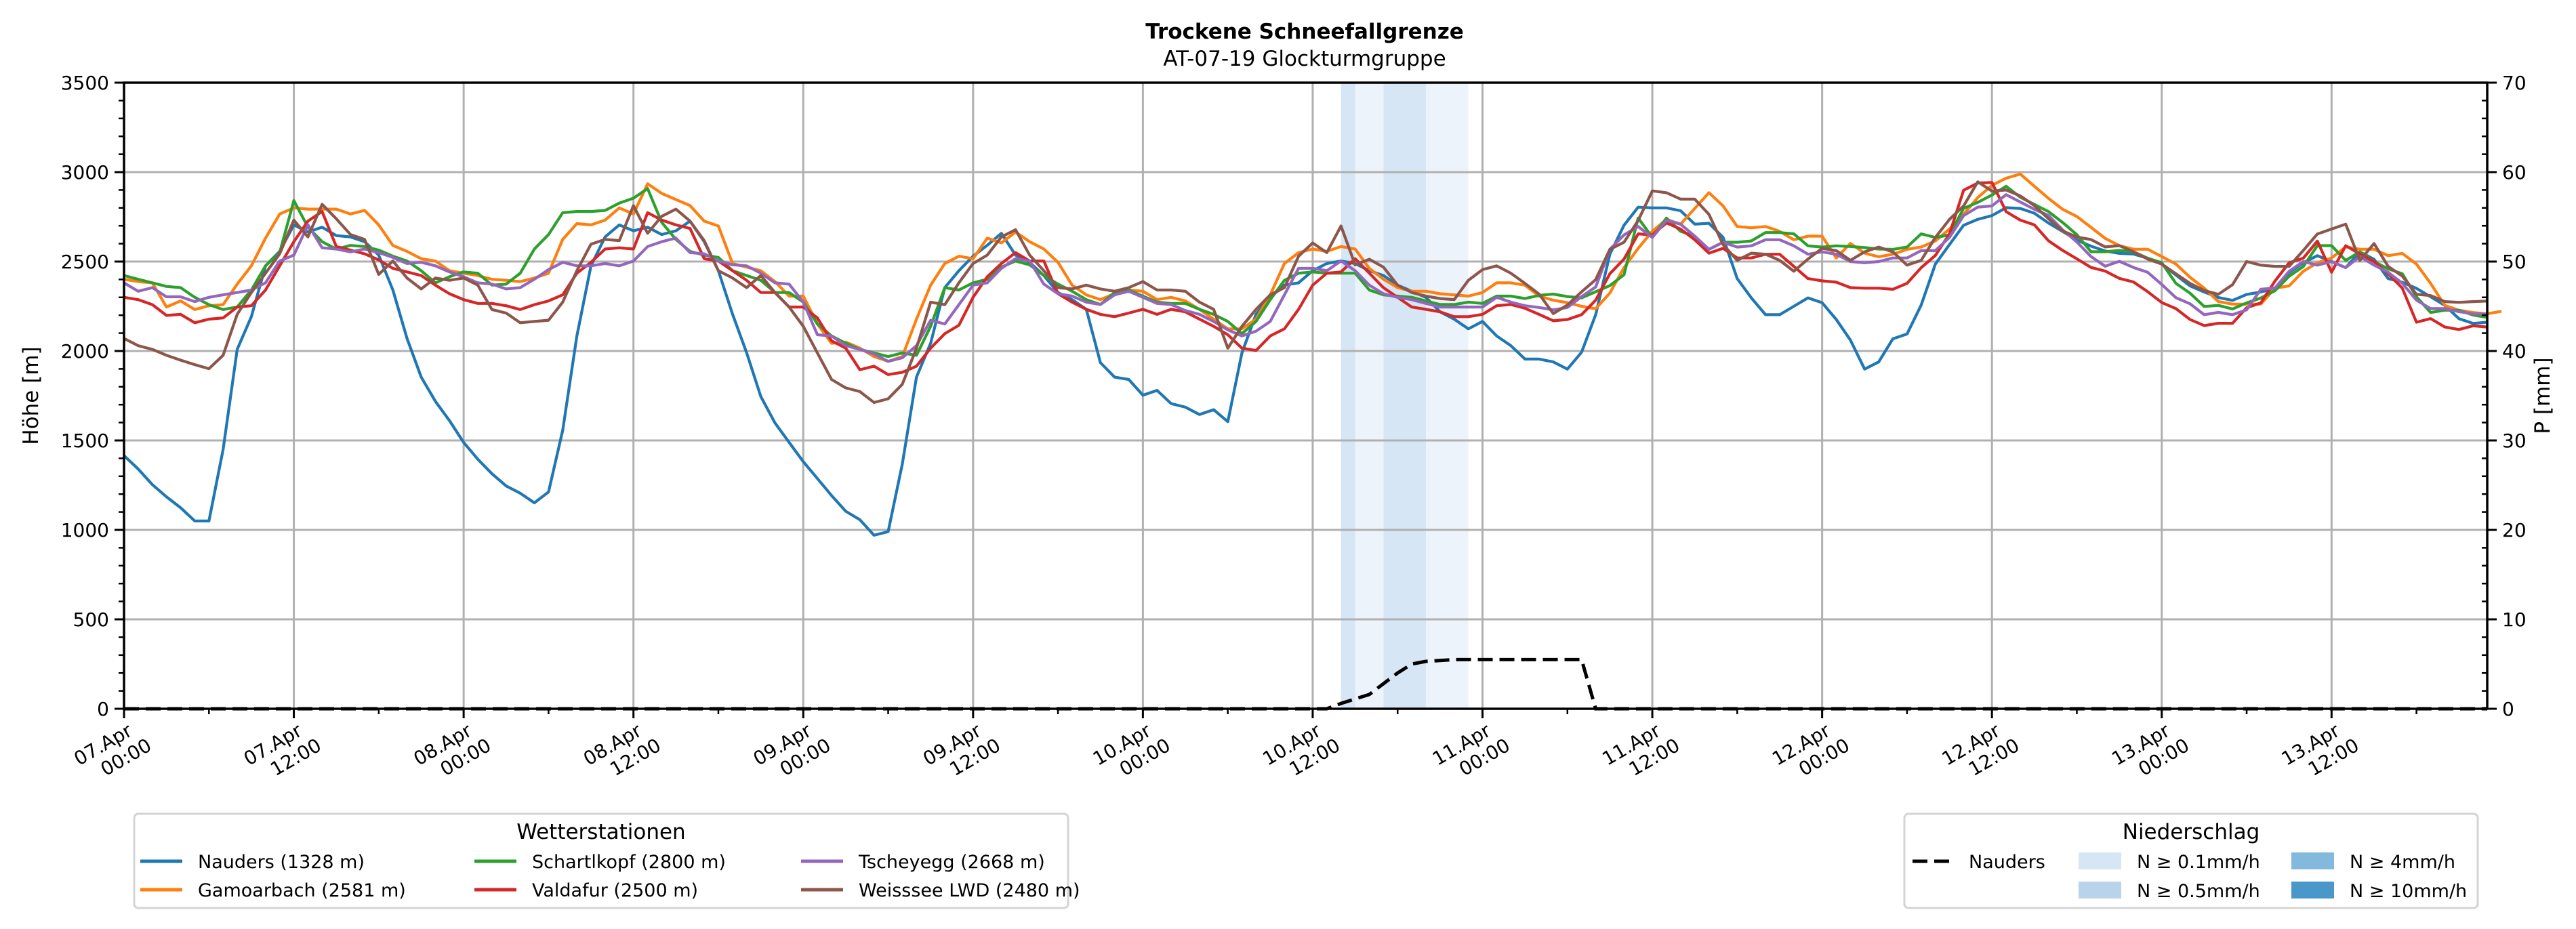 This screenshot has width=2576, height=929. I want to click on legend-precipitation-frame, so click(2191, 860).